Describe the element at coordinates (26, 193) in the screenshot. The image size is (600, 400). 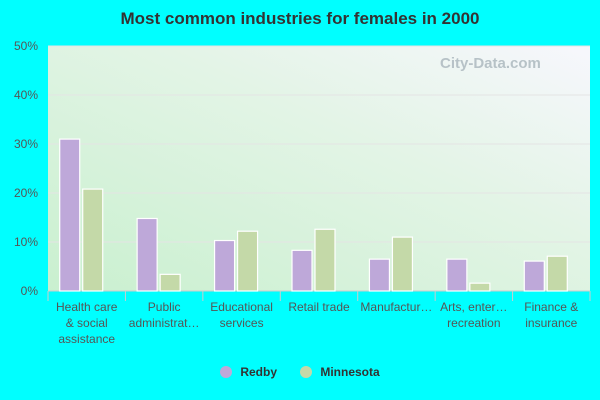
I see `y-tick-label: 20%` at that location.